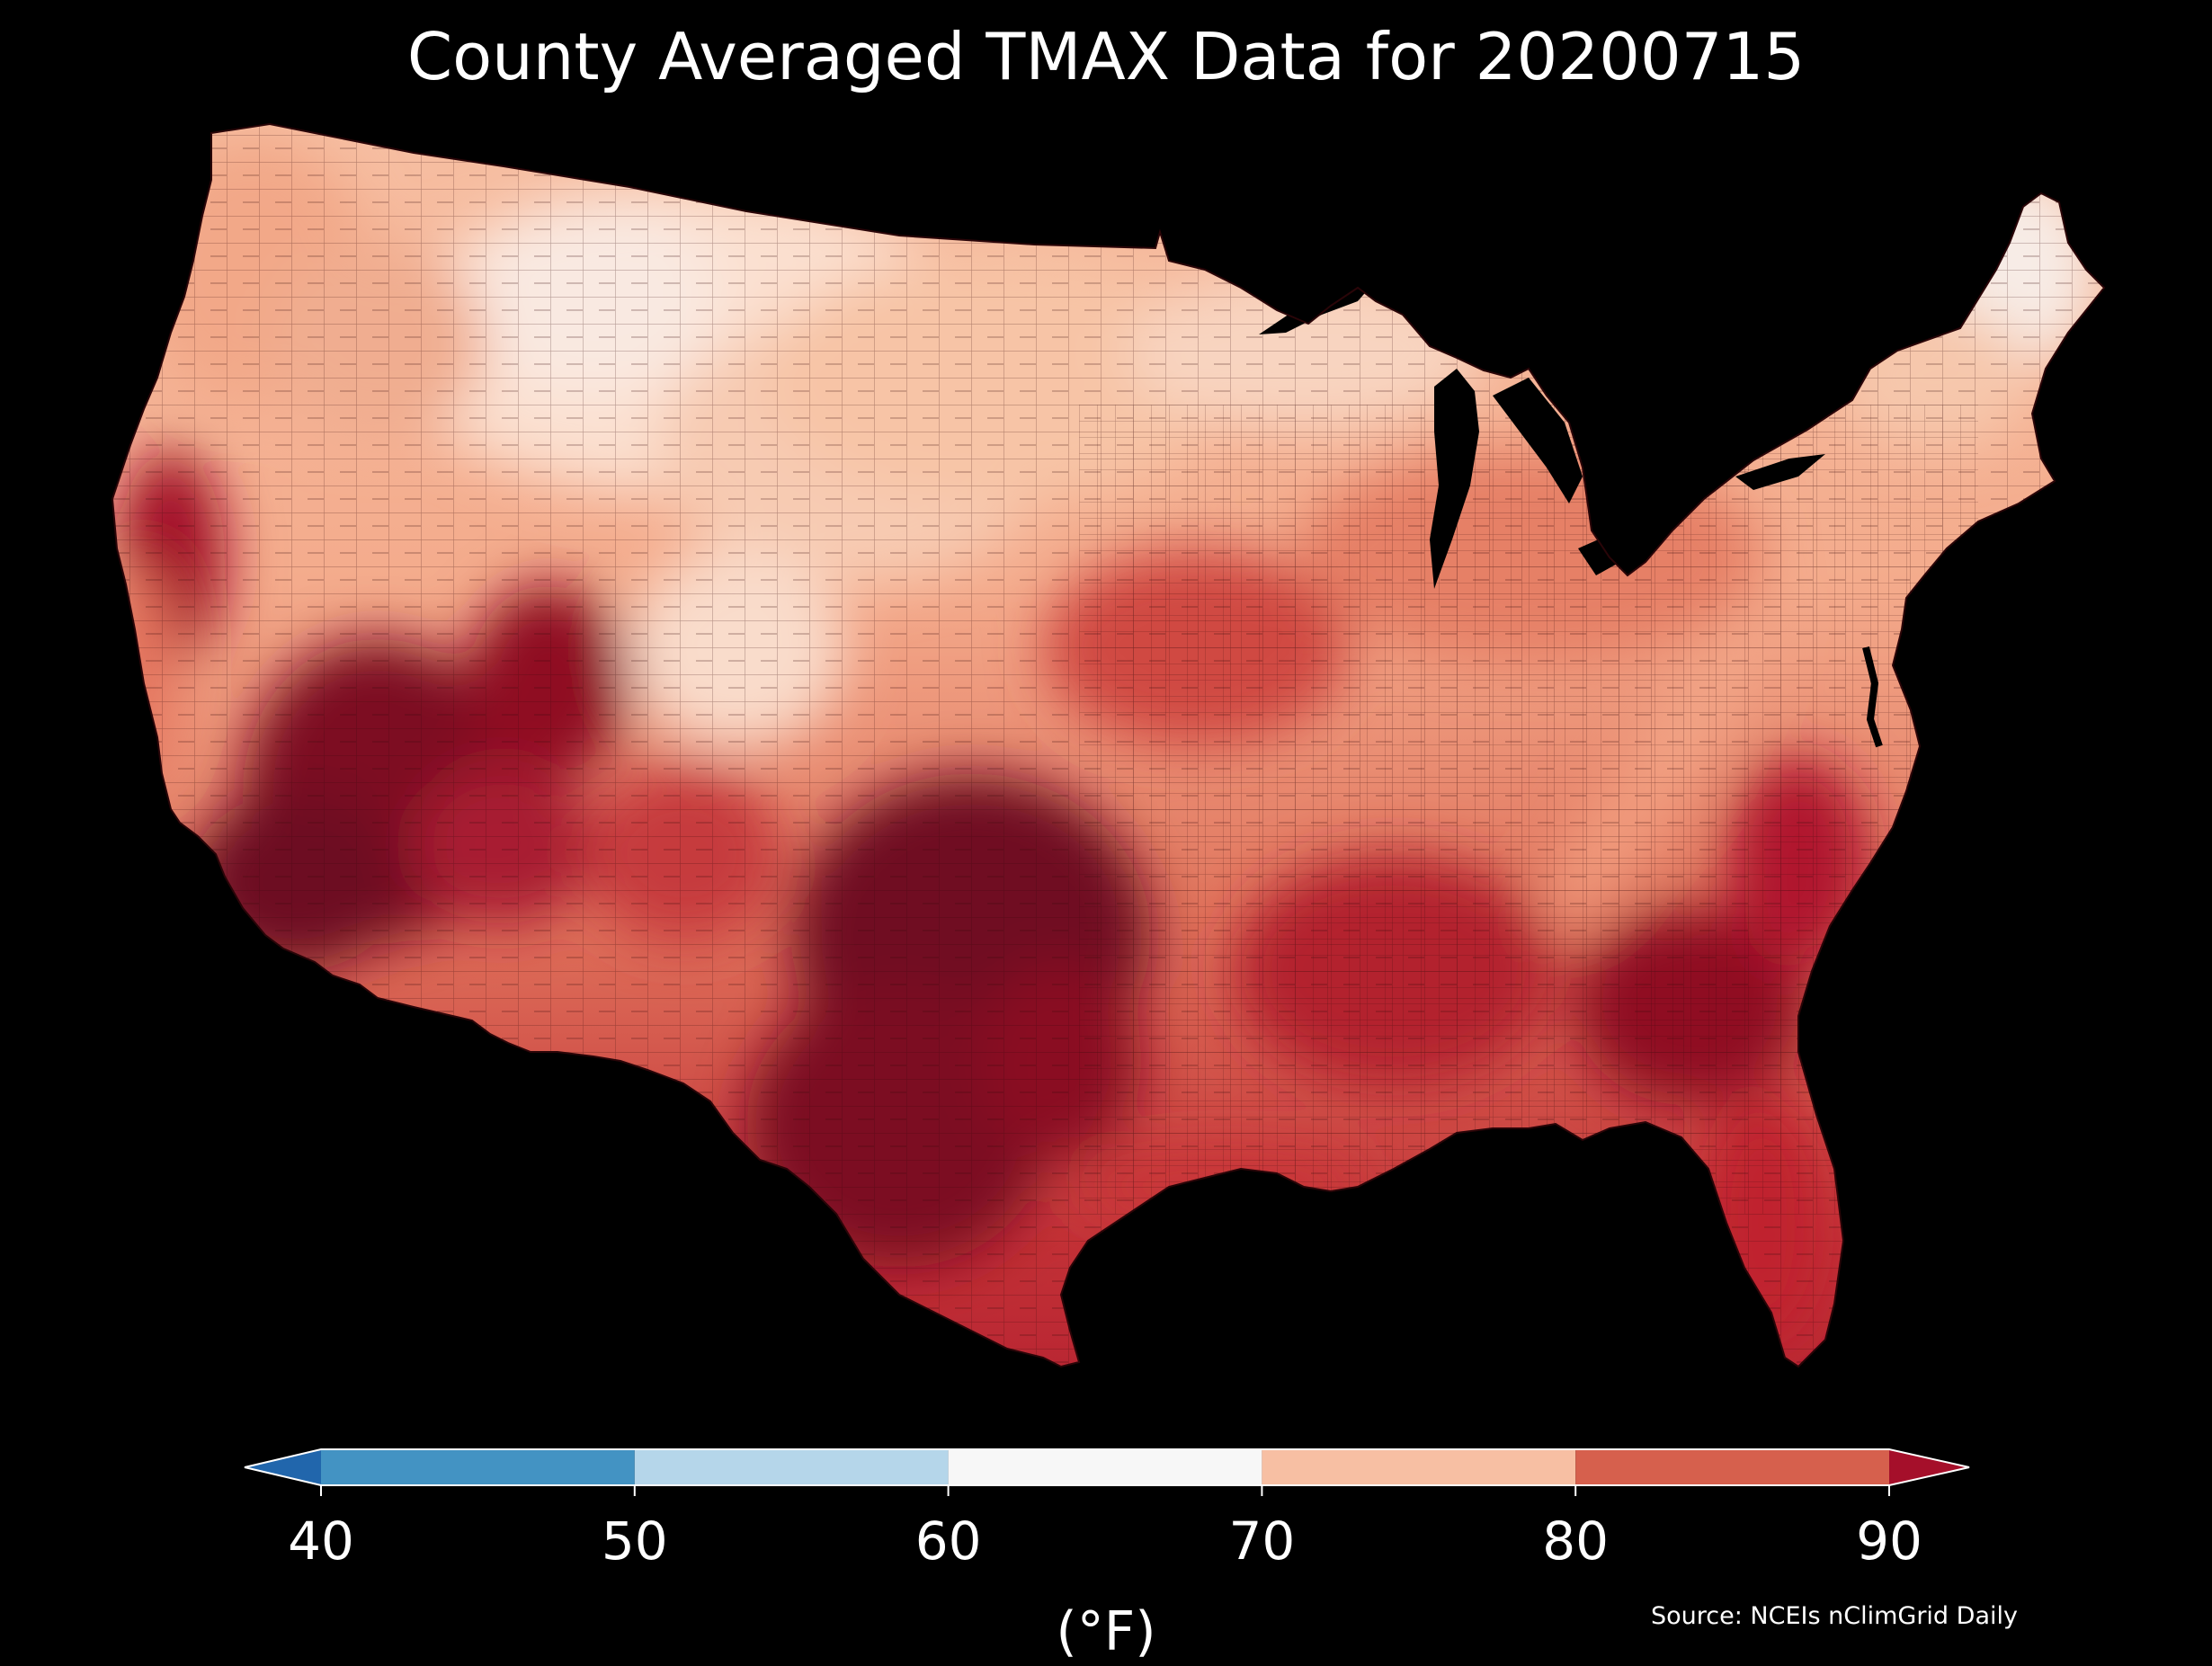  What do you see at coordinates (283, 1467) in the screenshot?
I see `colorbar-under-extension` at bounding box center [283, 1467].